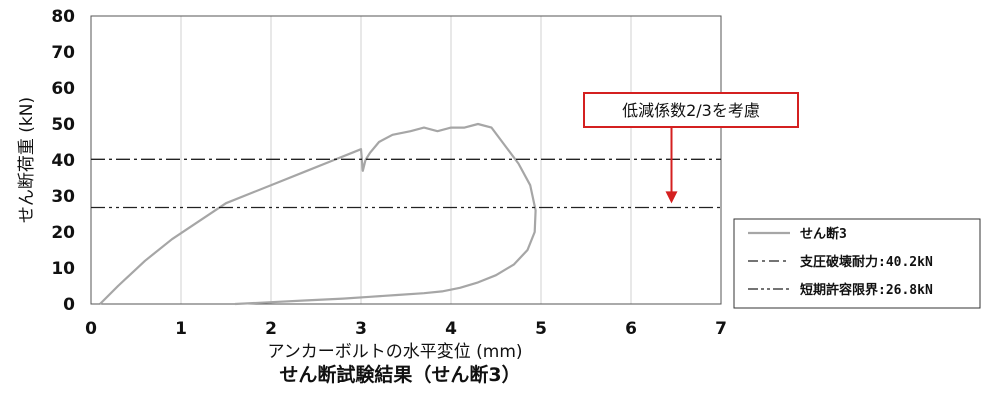 Image resolution: width=998 pixels, height=393 pixels. Describe the element at coordinates (271, 329) in the screenshot. I see `x-tick-label: 2` at that location.